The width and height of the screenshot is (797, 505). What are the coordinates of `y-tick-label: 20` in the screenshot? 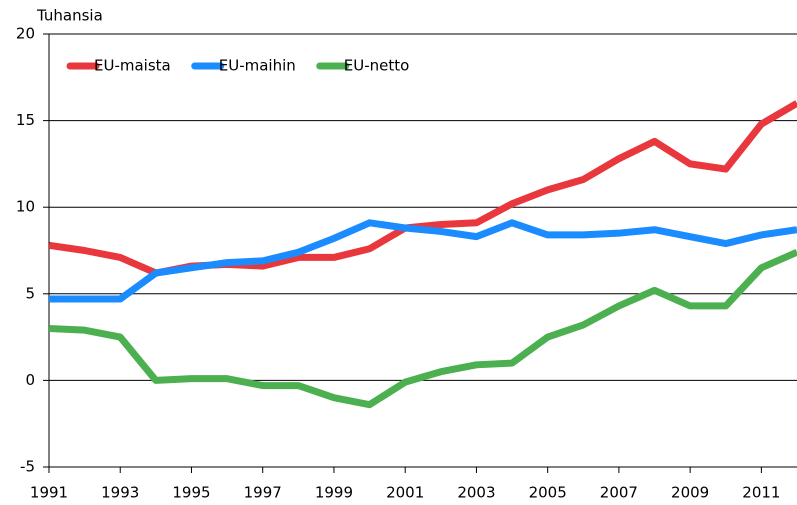 It's located at (25, 34).